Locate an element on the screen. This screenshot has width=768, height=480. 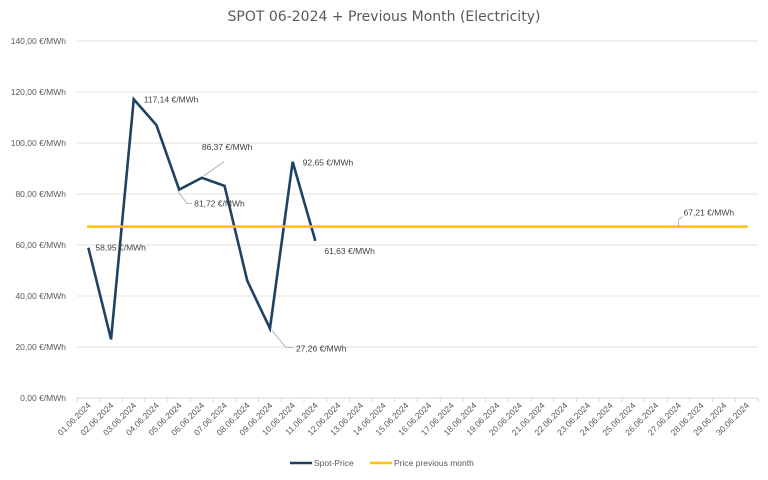
data-label: 58,95 €/MWh is located at coordinates (120, 248).